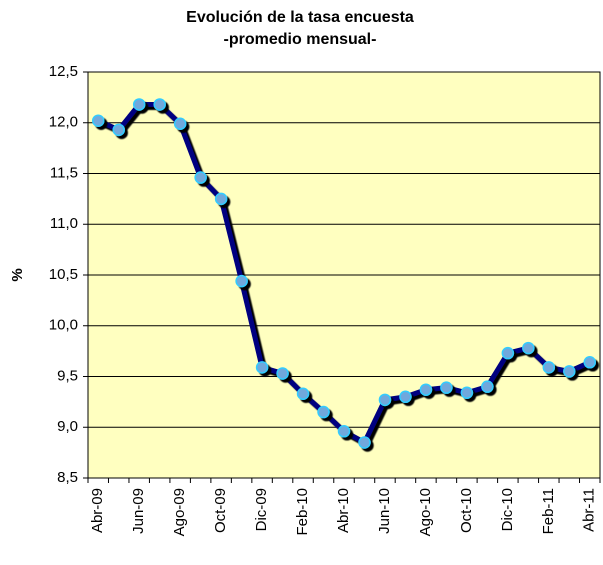  Describe the element at coordinates (63, 71) in the screenshot. I see `y-tick-label: 12,5` at that location.